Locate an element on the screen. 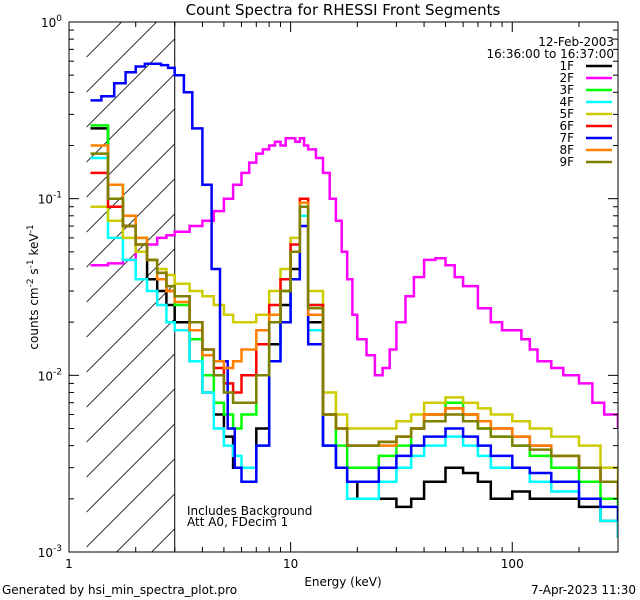  annotation-background: Includes Background is located at coordinates (249, 511).